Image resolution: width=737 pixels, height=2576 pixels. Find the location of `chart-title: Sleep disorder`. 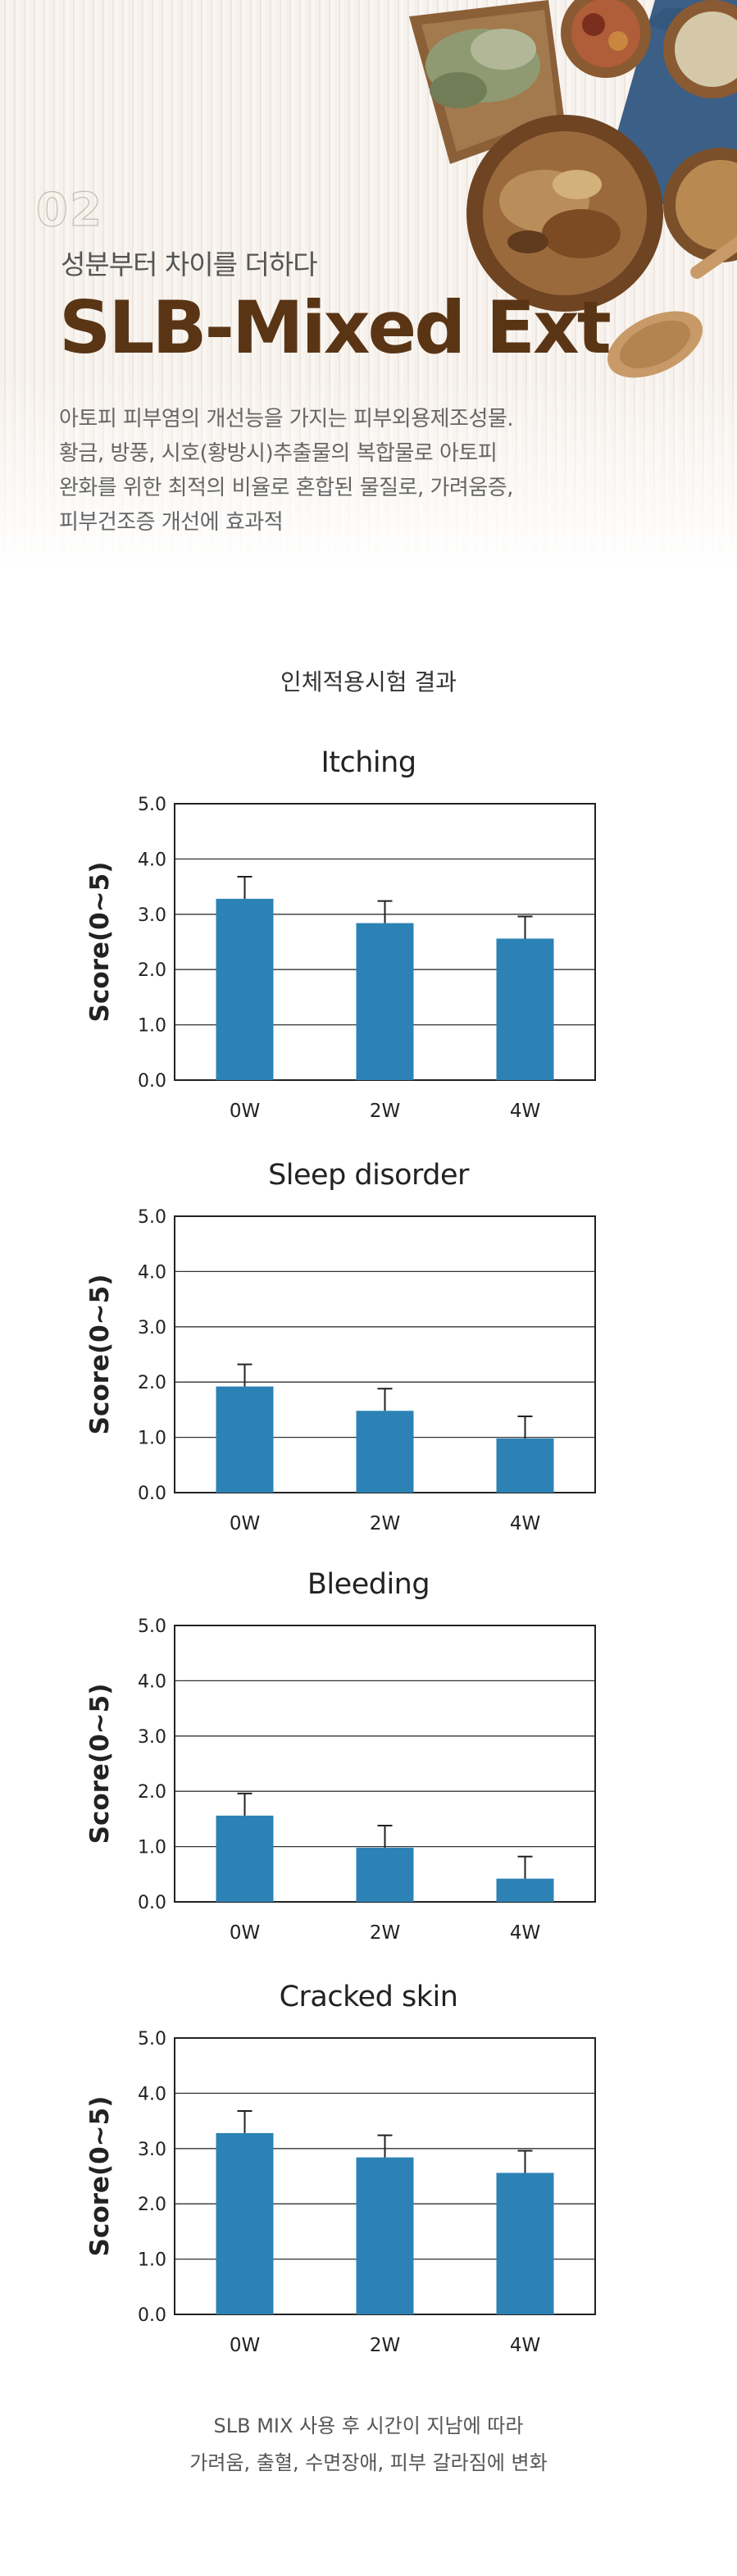

chart-title: Sleep disorder is located at coordinates (369, 1175).